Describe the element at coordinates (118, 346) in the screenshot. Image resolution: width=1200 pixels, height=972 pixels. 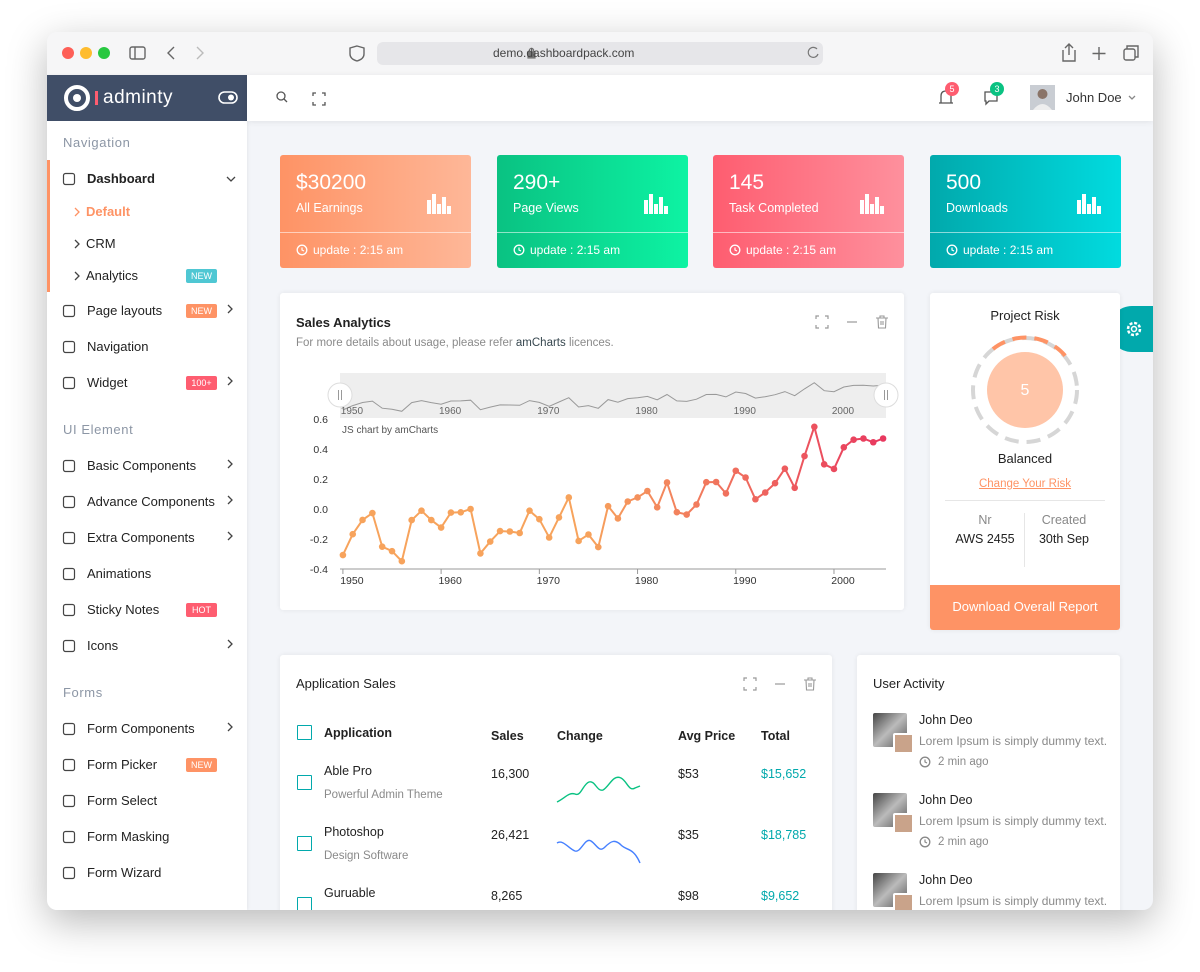
I see `nav-item: Navigation` at that location.